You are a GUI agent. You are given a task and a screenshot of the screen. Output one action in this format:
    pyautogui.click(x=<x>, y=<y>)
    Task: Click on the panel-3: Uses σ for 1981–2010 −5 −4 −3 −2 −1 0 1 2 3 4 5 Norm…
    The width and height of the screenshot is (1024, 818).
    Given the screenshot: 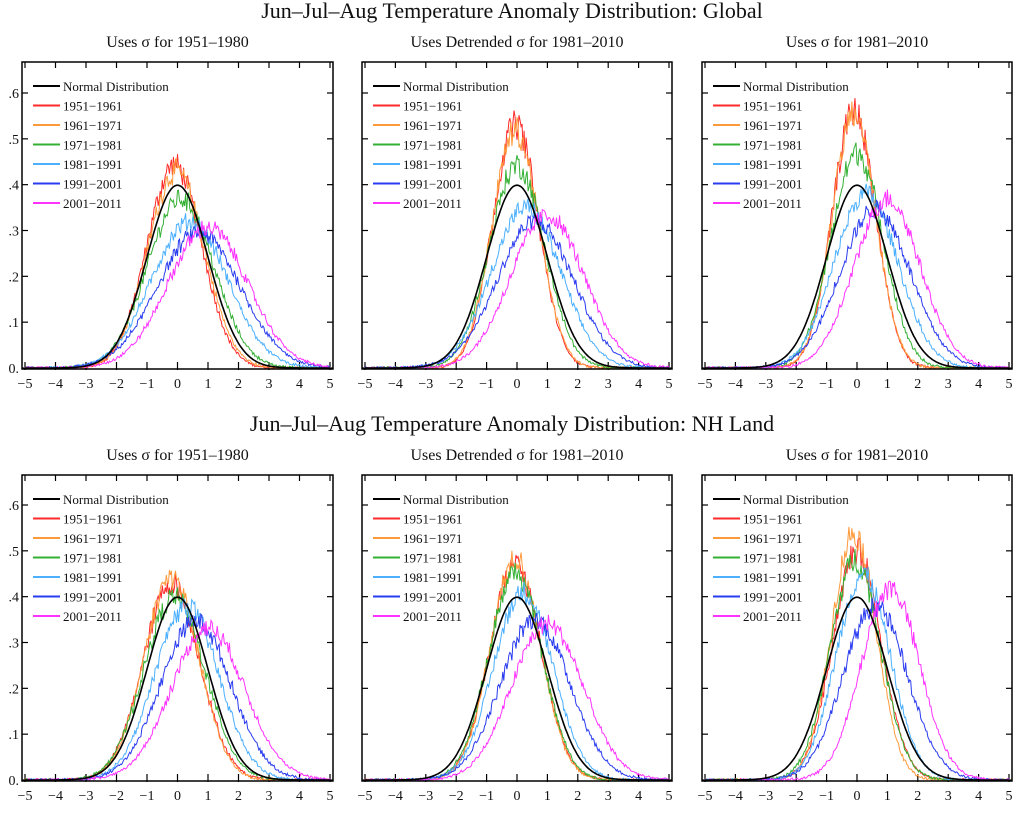 What is the action you would take?
    pyautogui.click(x=855, y=213)
    